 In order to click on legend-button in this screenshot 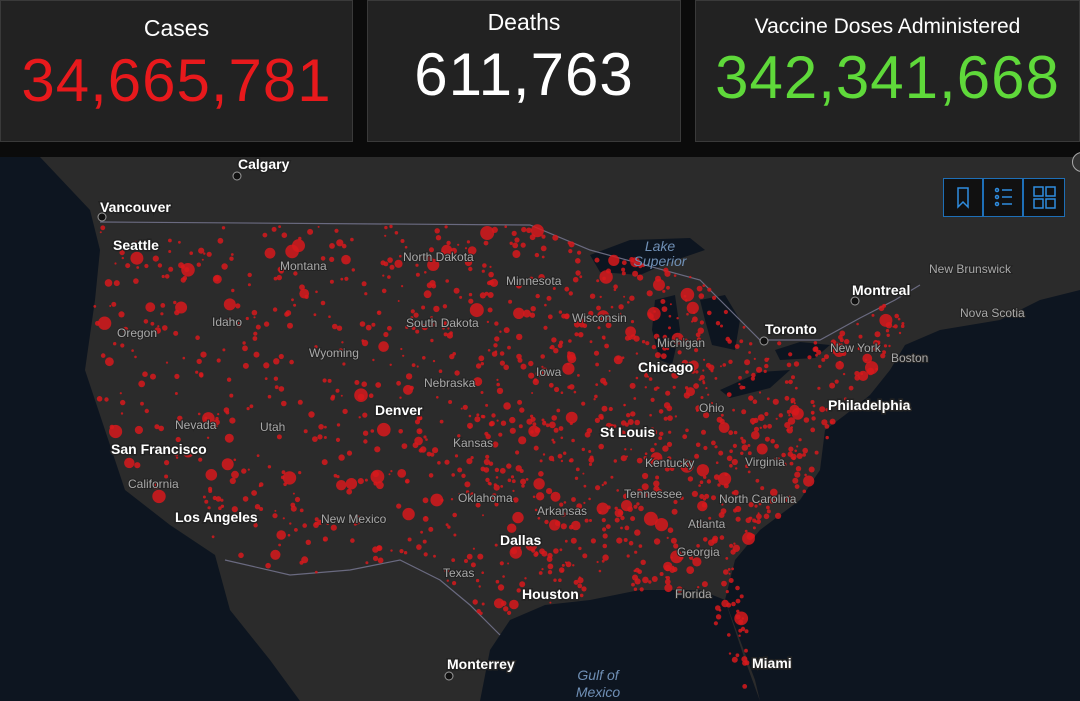, I will do `click(1003, 197)`.